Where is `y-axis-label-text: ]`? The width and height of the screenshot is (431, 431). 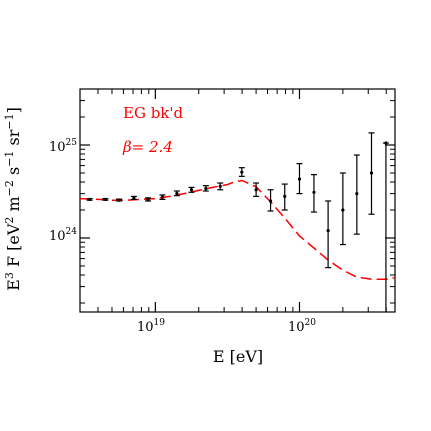
y-axis-label-text: ] is located at coordinates (13, 110).